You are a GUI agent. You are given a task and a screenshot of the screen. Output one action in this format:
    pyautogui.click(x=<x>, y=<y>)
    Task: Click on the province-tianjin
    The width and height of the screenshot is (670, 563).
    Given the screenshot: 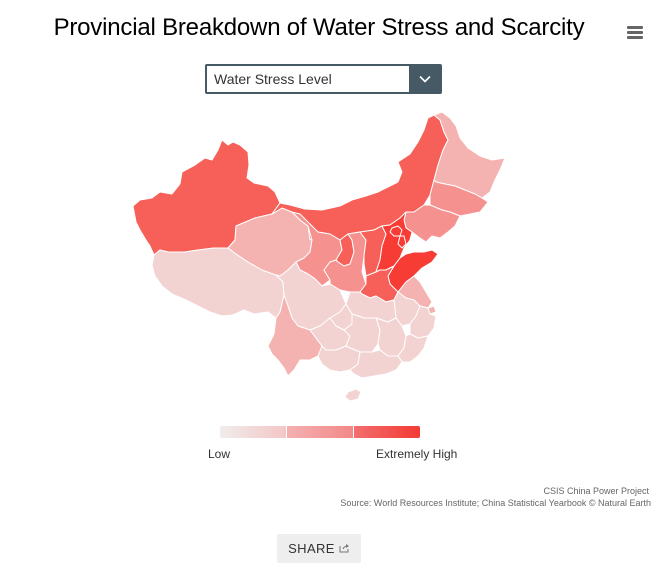 What is the action you would take?
    pyautogui.click(x=402, y=242)
    